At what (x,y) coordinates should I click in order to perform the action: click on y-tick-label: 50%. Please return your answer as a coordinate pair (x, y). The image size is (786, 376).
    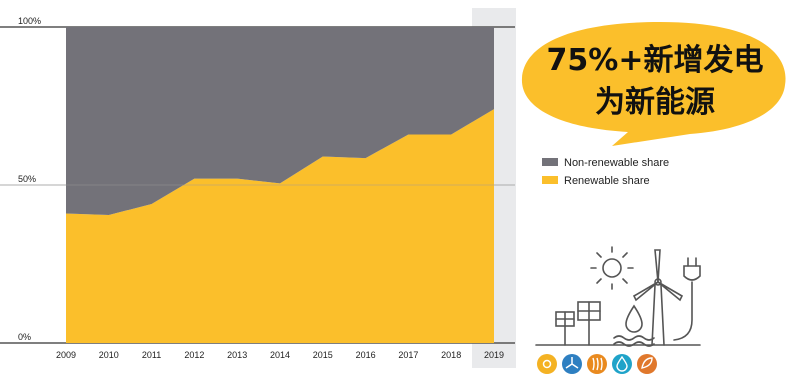
    Looking at the image, I should click on (27, 179).